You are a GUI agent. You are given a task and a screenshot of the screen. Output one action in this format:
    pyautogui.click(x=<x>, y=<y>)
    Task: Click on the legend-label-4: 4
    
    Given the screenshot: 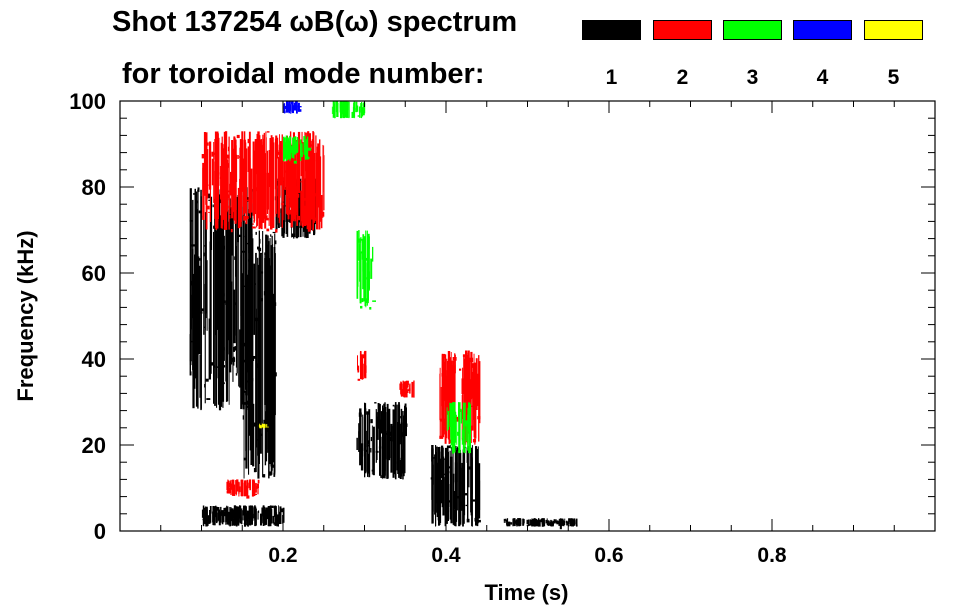 What is the action you would take?
    pyautogui.click(x=822, y=77)
    